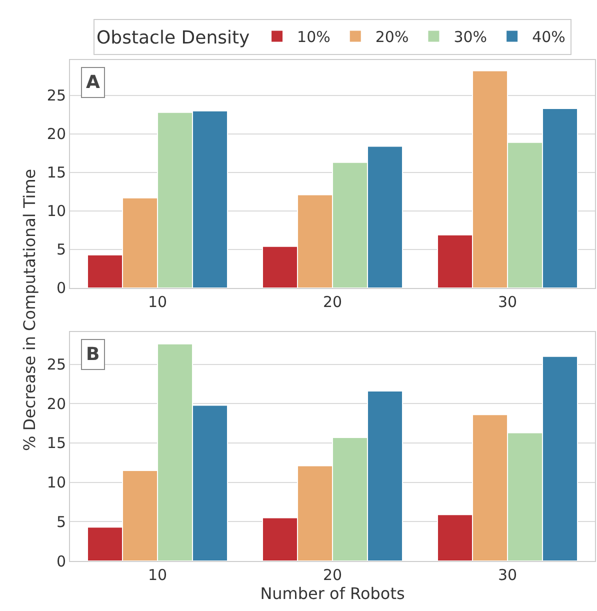 This screenshot has height=611, width=597. Describe the element at coordinates (392, 37) in the screenshot. I see `legend-label: 20%` at that location.